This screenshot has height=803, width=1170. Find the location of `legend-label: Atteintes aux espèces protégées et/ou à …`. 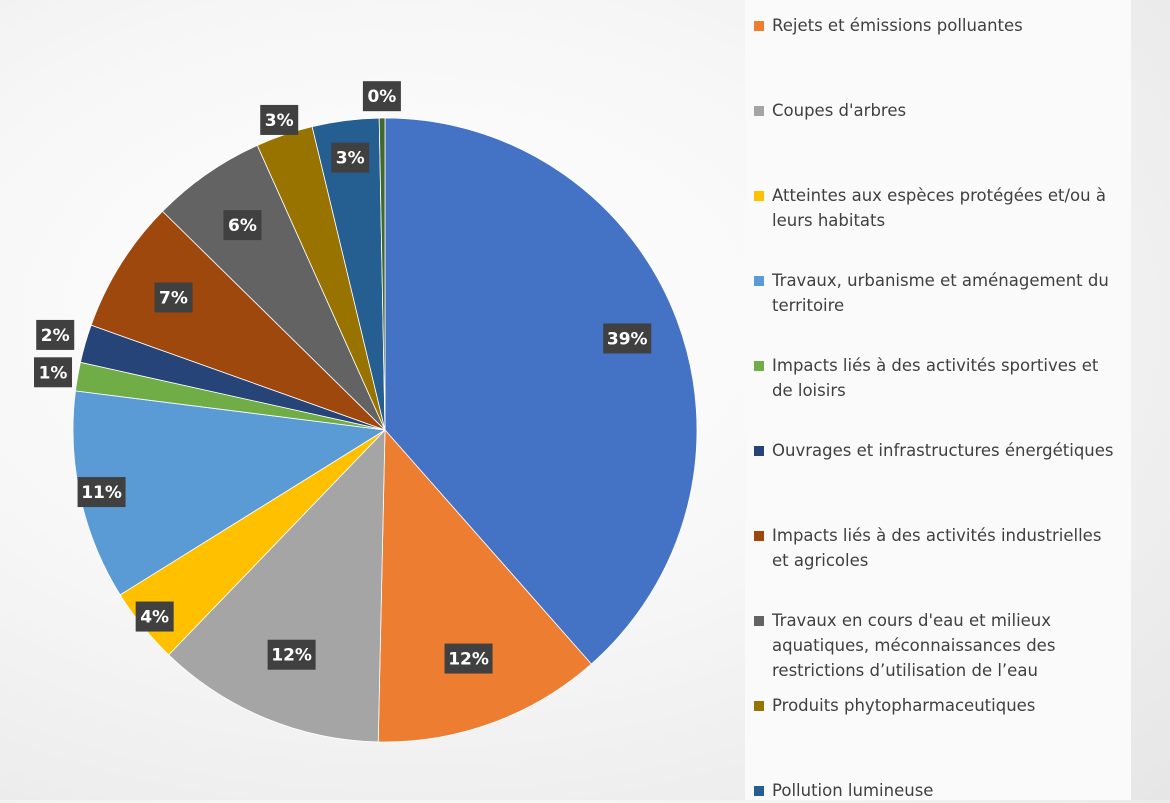

legend-label: Atteintes aux espèces protégées et/ou à … is located at coordinates (939, 208).